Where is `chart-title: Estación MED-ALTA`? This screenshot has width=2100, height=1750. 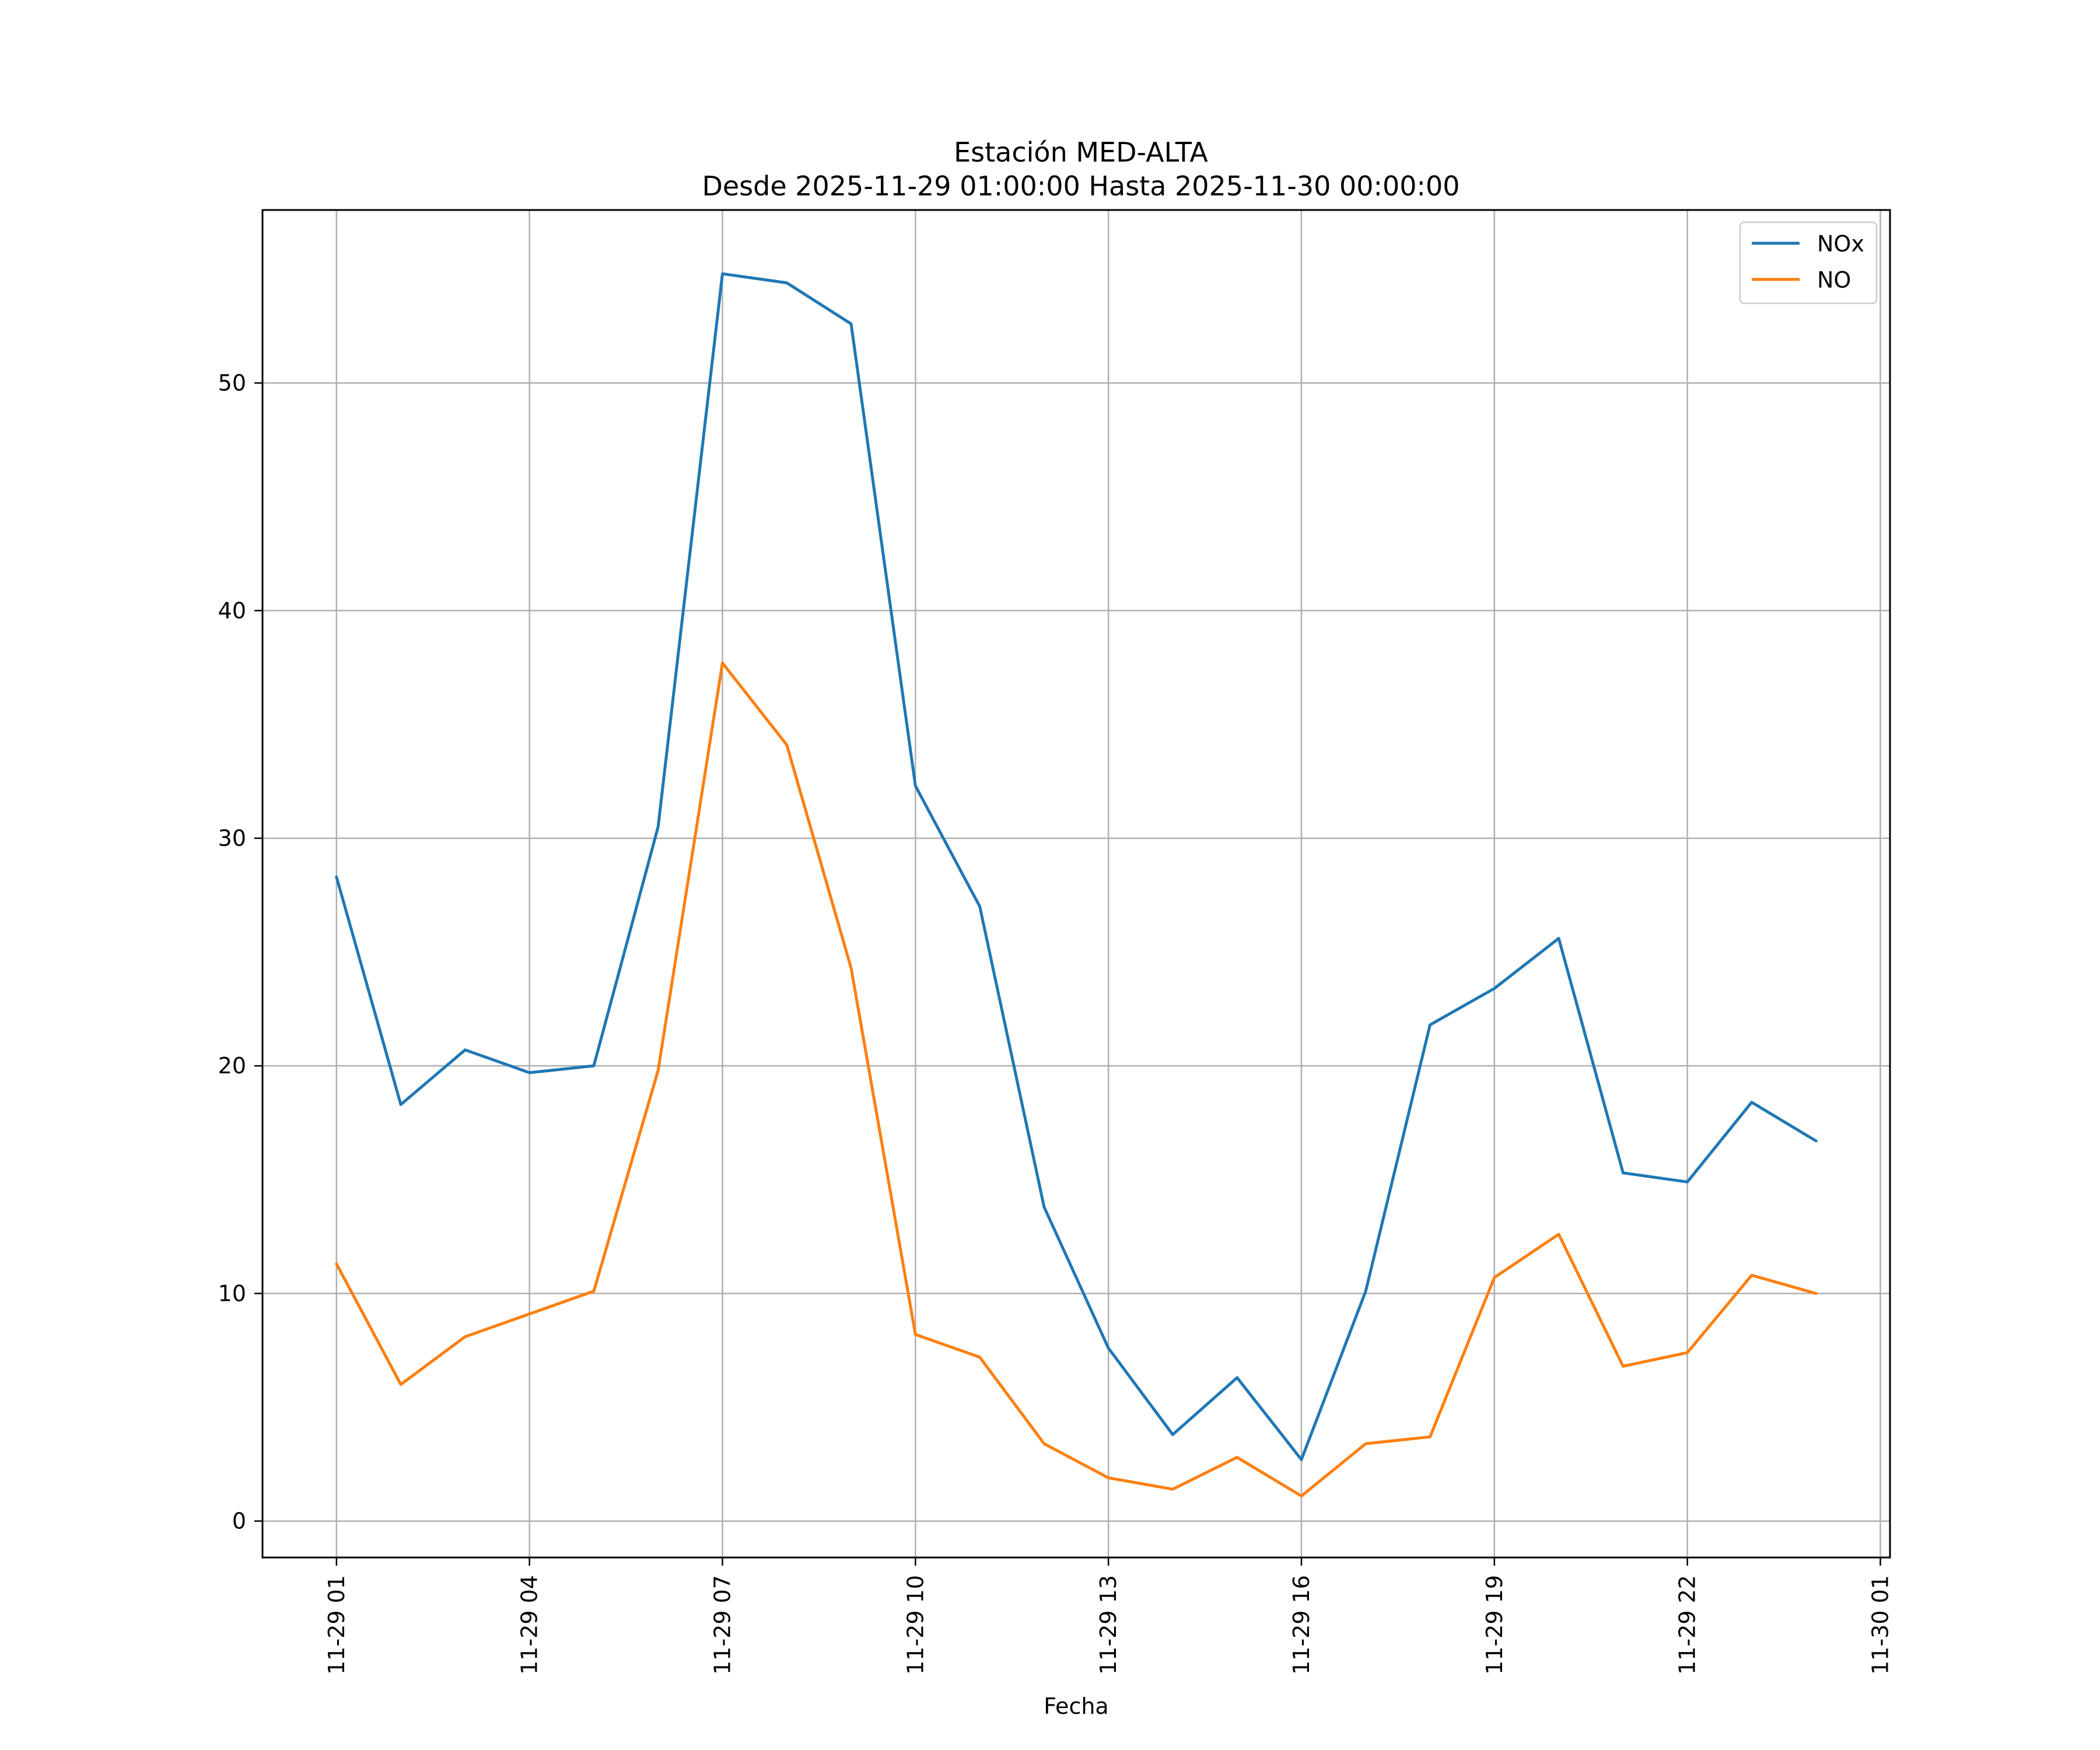
chart-title: Estación MED-ALTA is located at coordinates (1081, 152).